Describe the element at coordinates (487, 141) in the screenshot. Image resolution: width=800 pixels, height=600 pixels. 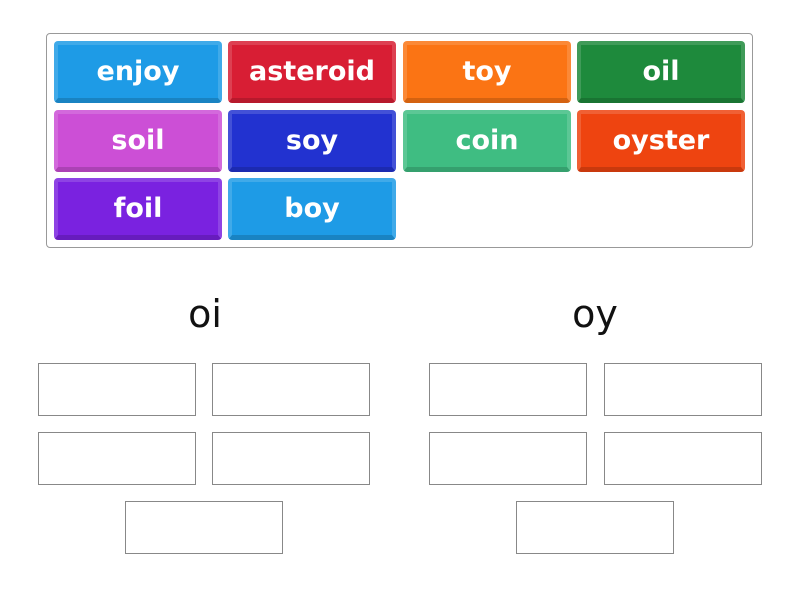
I see `word-tile-coin: coin` at that location.